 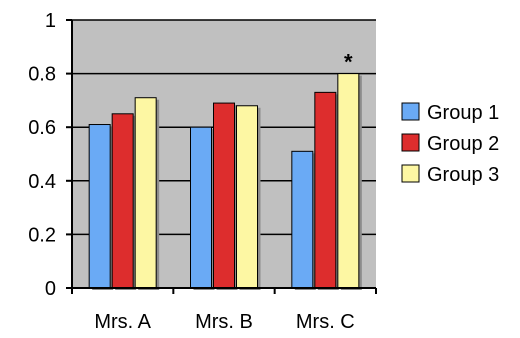 I want to click on bar-group-1-mrsb, so click(x=201, y=207).